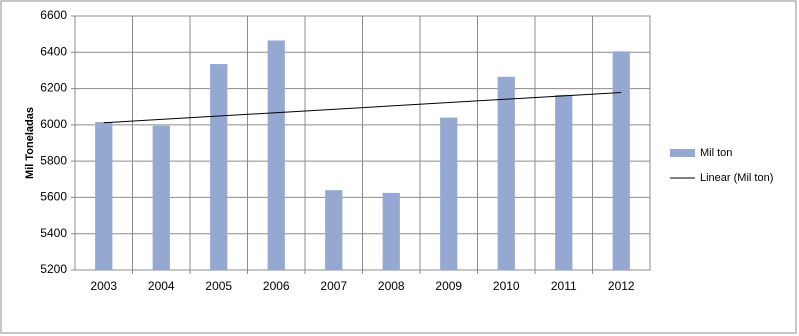  Describe the element at coordinates (53, 15) in the screenshot. I see `y-tick-label: 6600` at that location.